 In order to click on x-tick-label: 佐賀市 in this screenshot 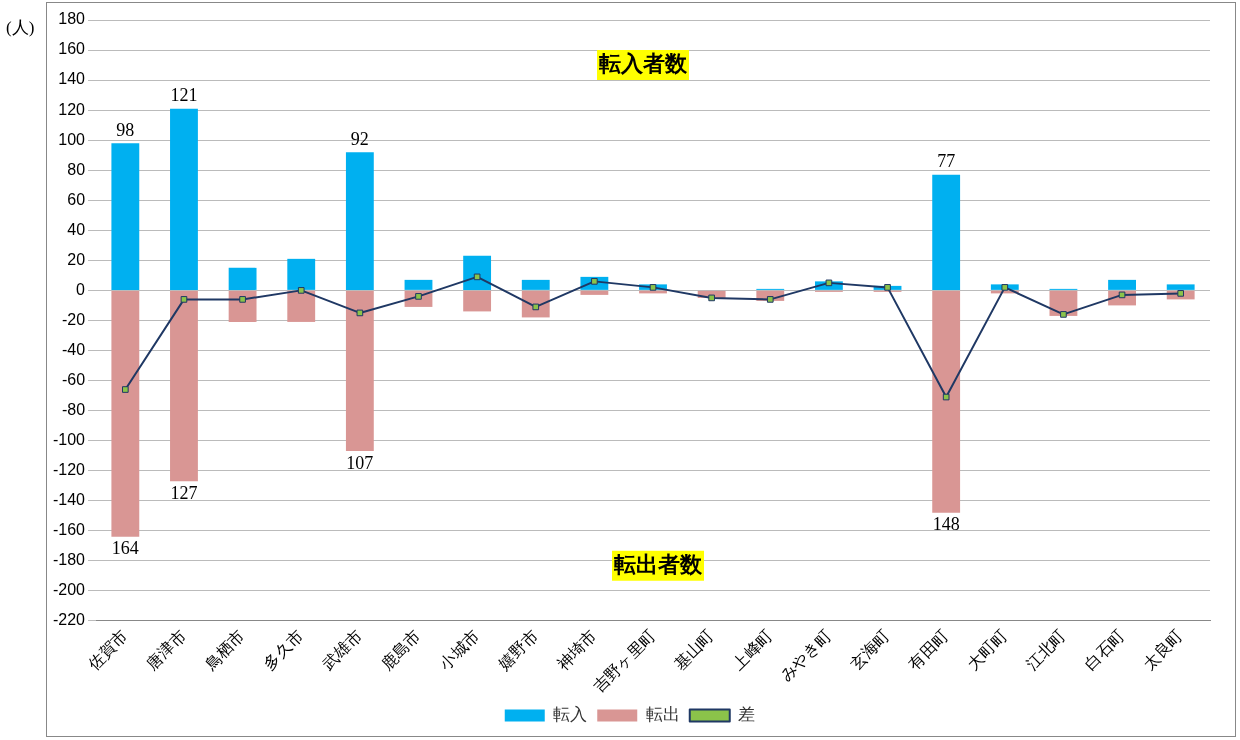, I will do `click(107, 649)`.